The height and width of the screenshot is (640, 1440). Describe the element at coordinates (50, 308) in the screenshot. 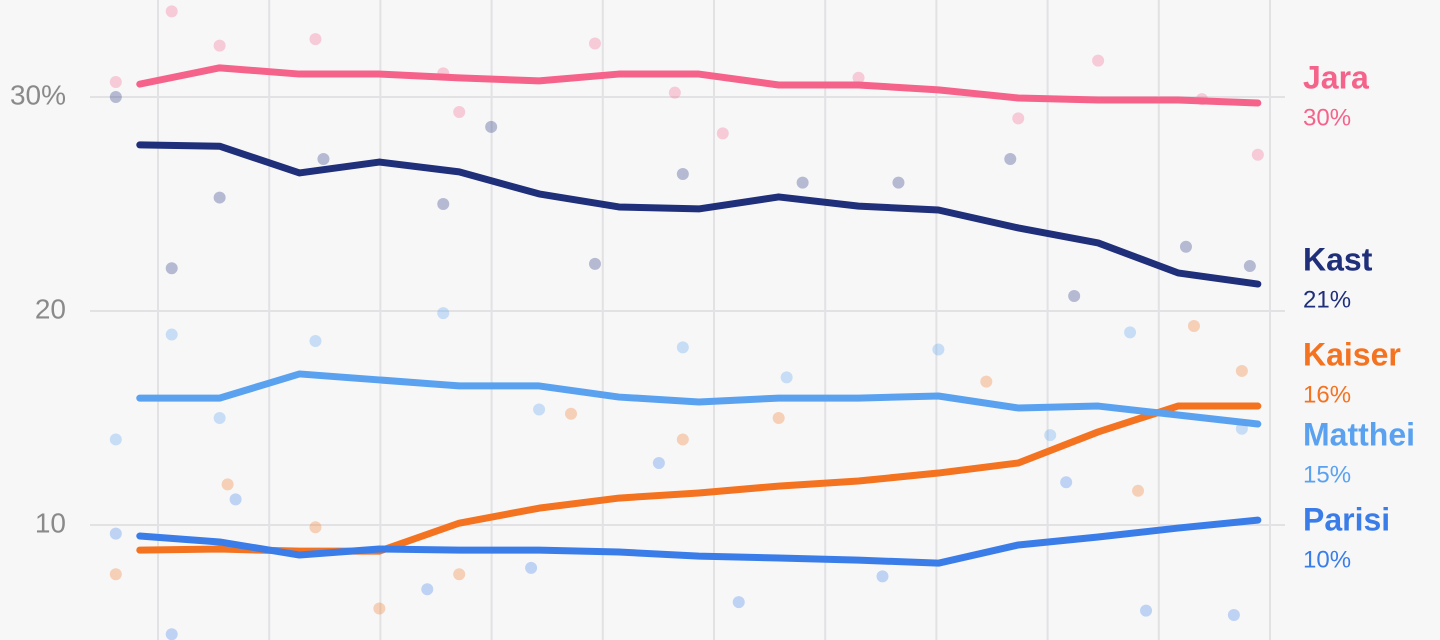

I see `y-tick-label: 20` at that location.